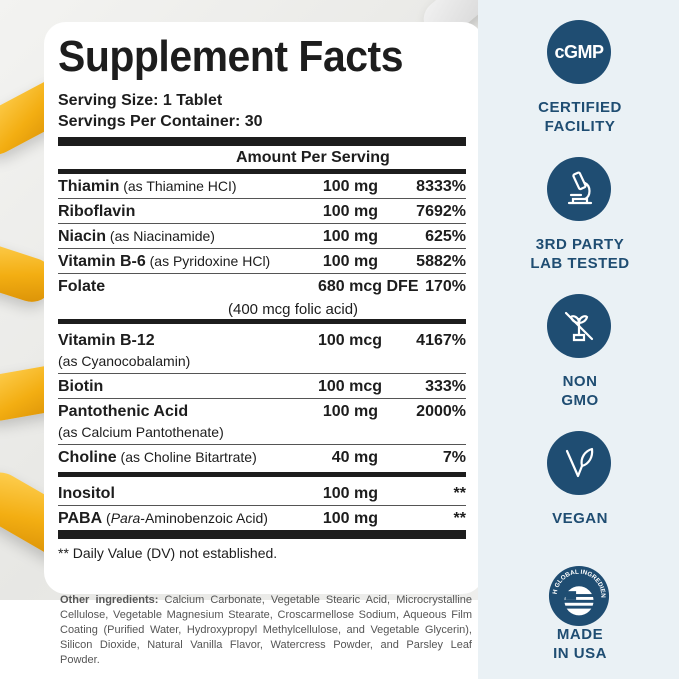 Image resolution: width=679 pixels, height=679 pixels. Describe the element at coordinates (160, 236) in the screenshot. I see `nutrient-source: (as Niacinamide)` at that location.